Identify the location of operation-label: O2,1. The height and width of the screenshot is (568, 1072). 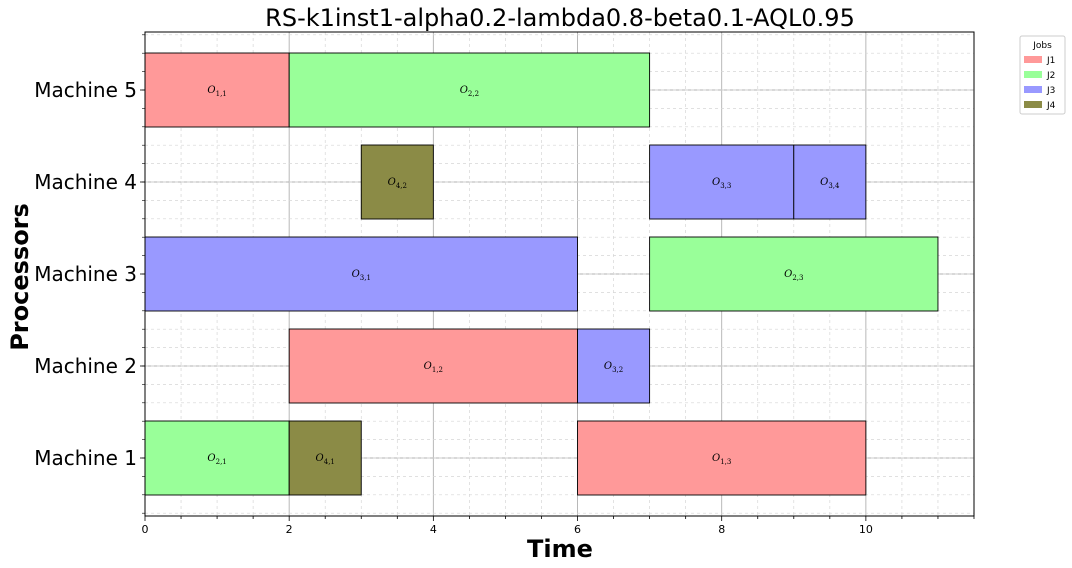
(216, 459).